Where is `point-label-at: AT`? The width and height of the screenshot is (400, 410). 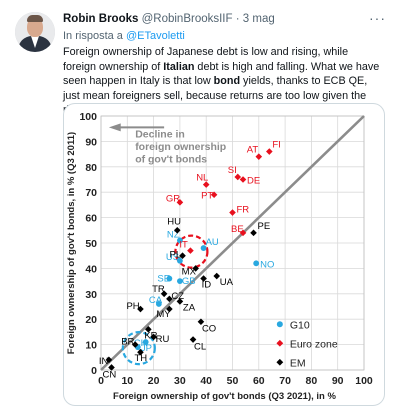
point-label-at: AT is located at coordinates (253, 150).